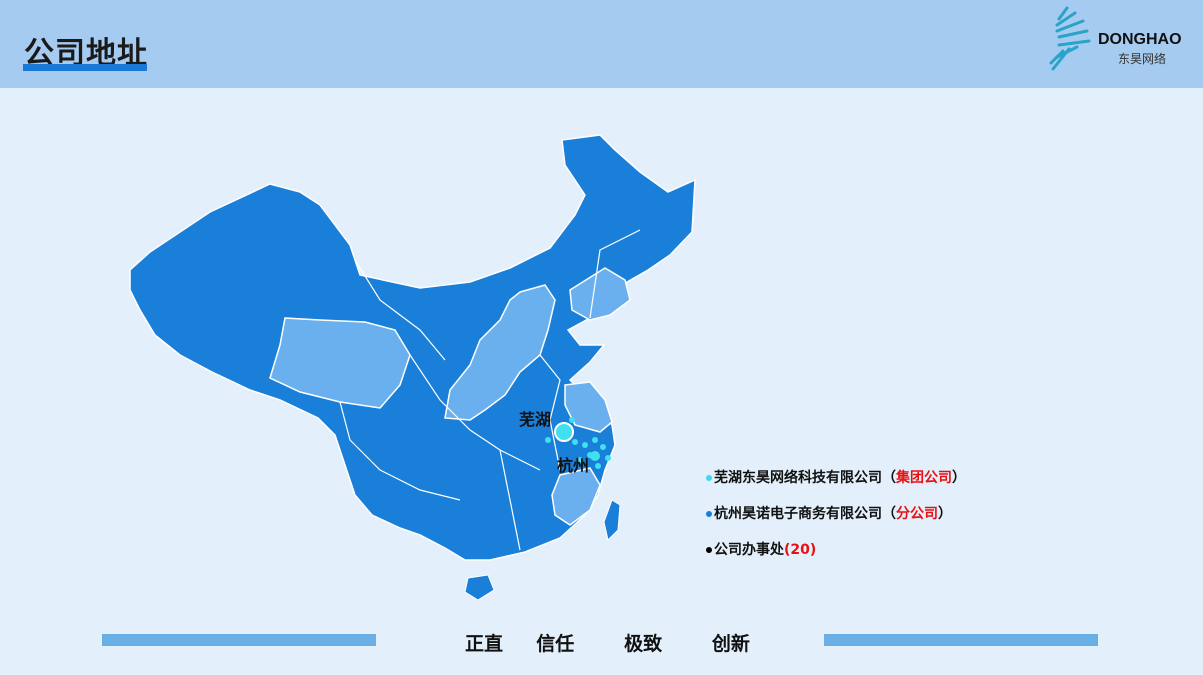 The width and height of the screenshot is (1203, 675). Describe the element at coordinates (479, 587) in the screenshot. I see `hainan` at that location.